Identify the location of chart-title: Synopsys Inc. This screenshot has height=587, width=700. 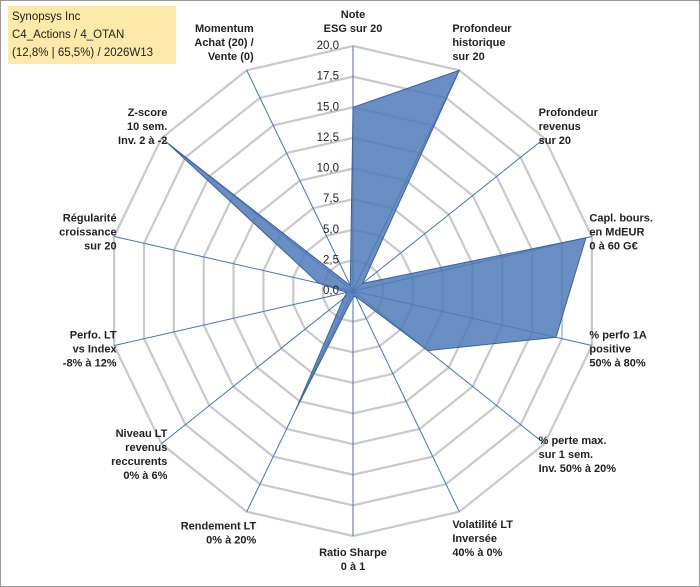
(46, 17).